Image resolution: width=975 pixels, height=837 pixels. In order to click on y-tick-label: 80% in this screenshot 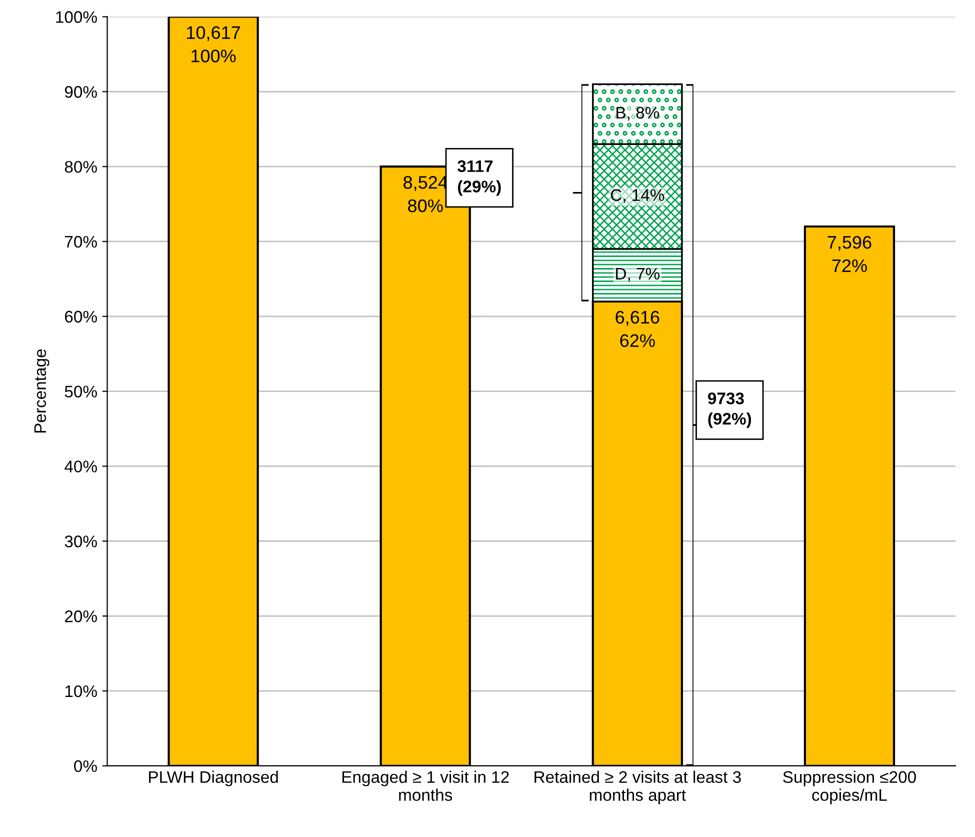, I will do `click(80, 166)`.